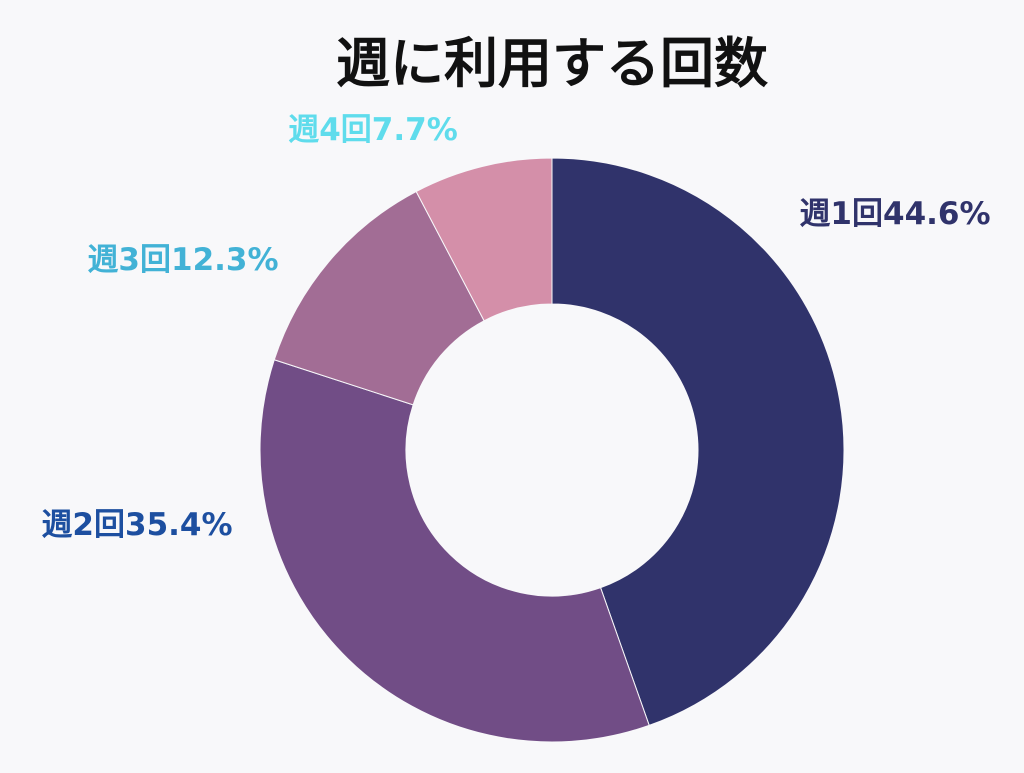 This screenshot has width=1024, height=773. Describe the element at coordinates (894, 214) in the screenshot. I see `slice-label-1: 週1回44.6%` at that location.